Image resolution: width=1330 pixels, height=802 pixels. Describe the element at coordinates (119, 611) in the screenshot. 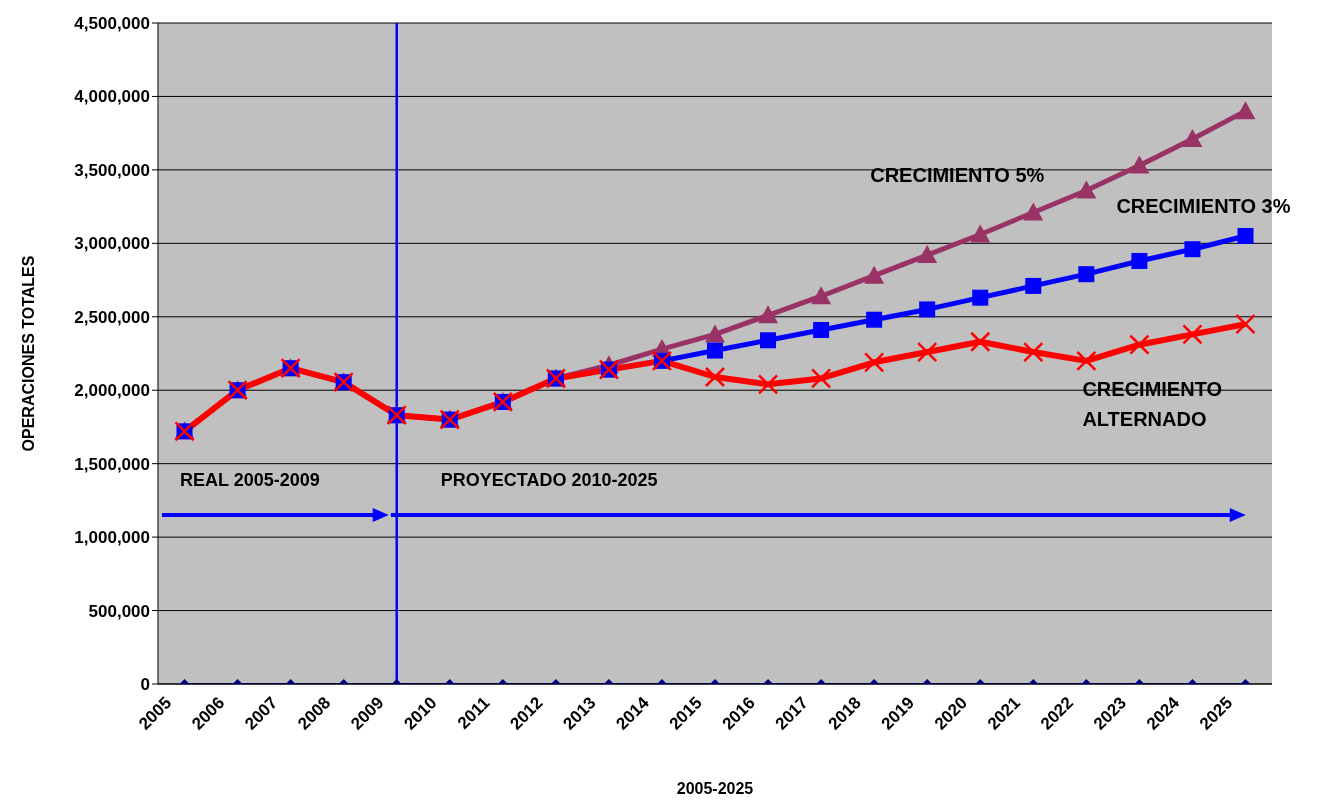

I see `y-tick-label: 500,000` at that location.